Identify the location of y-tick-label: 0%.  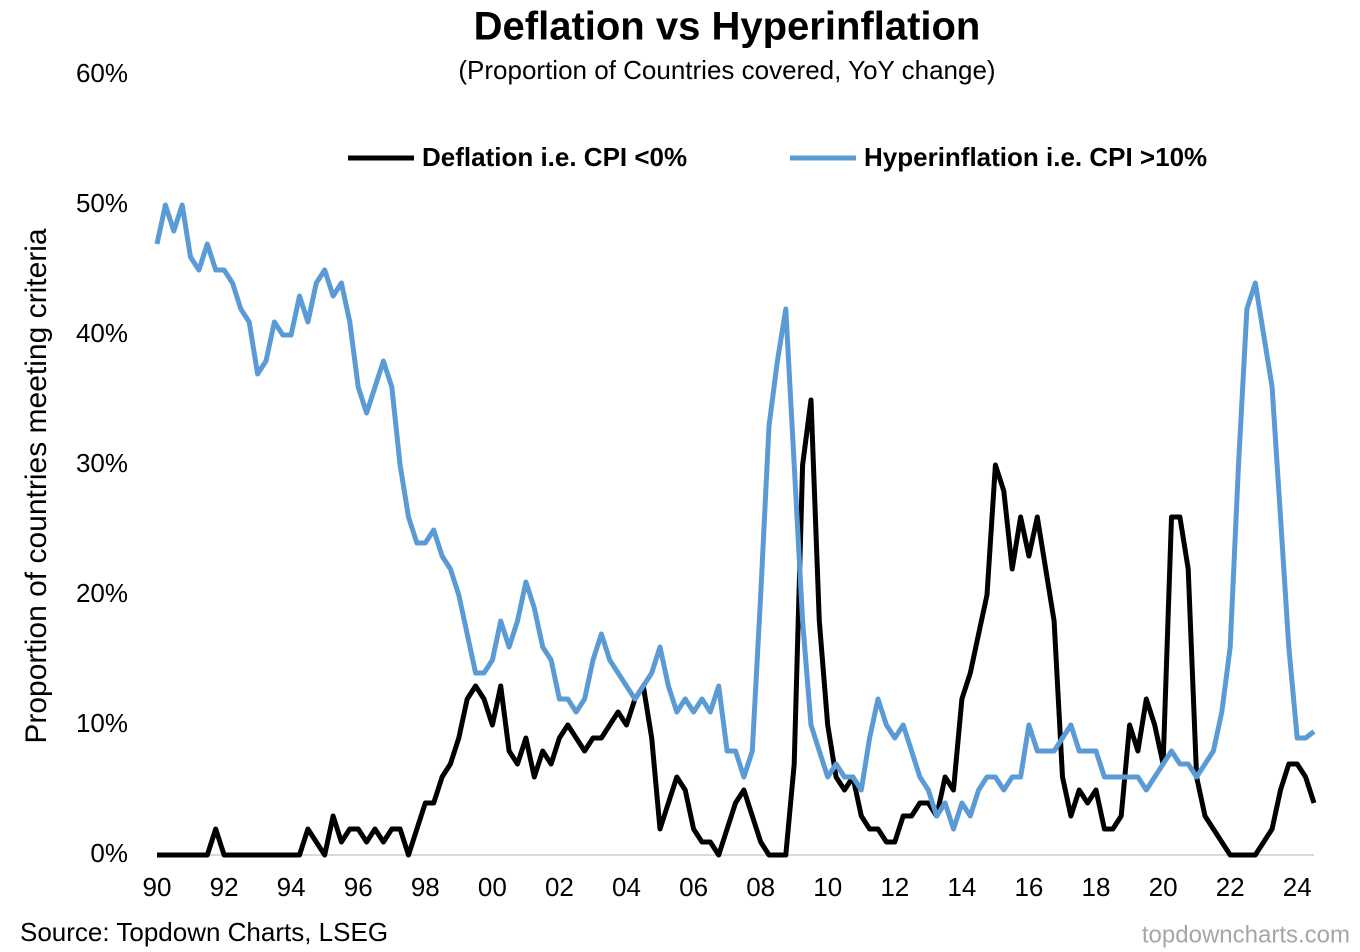
(109, 853).